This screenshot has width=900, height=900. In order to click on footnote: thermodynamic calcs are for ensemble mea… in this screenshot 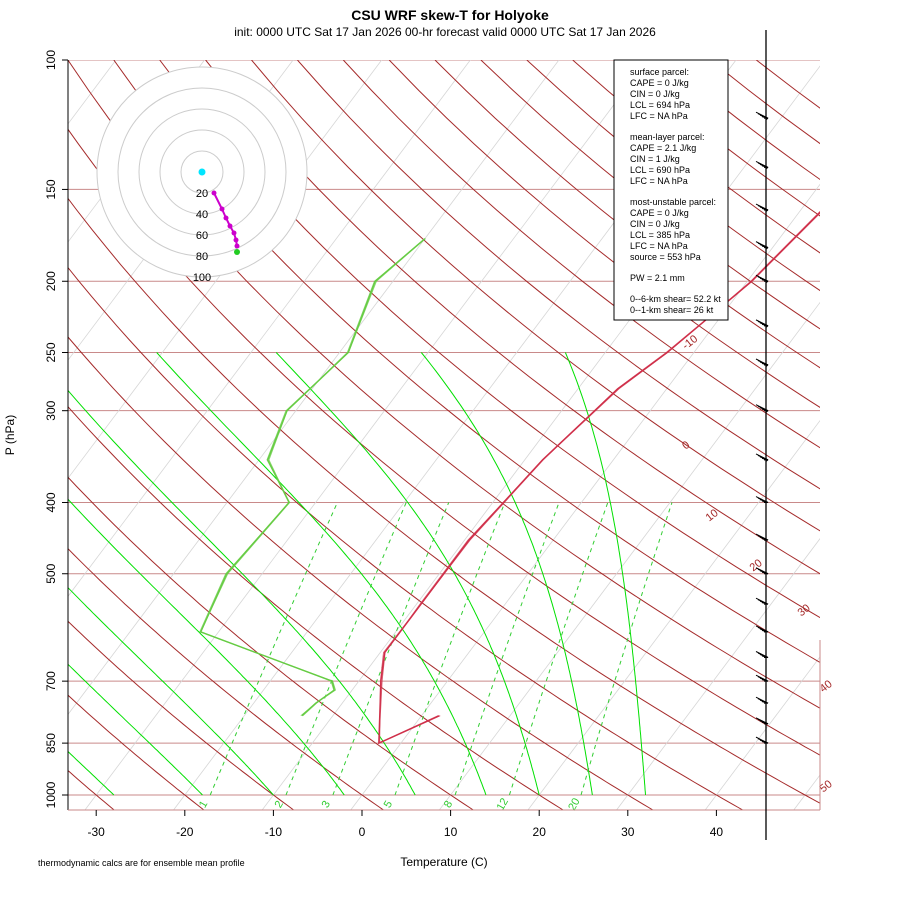, I will do `click(141, 863)`.